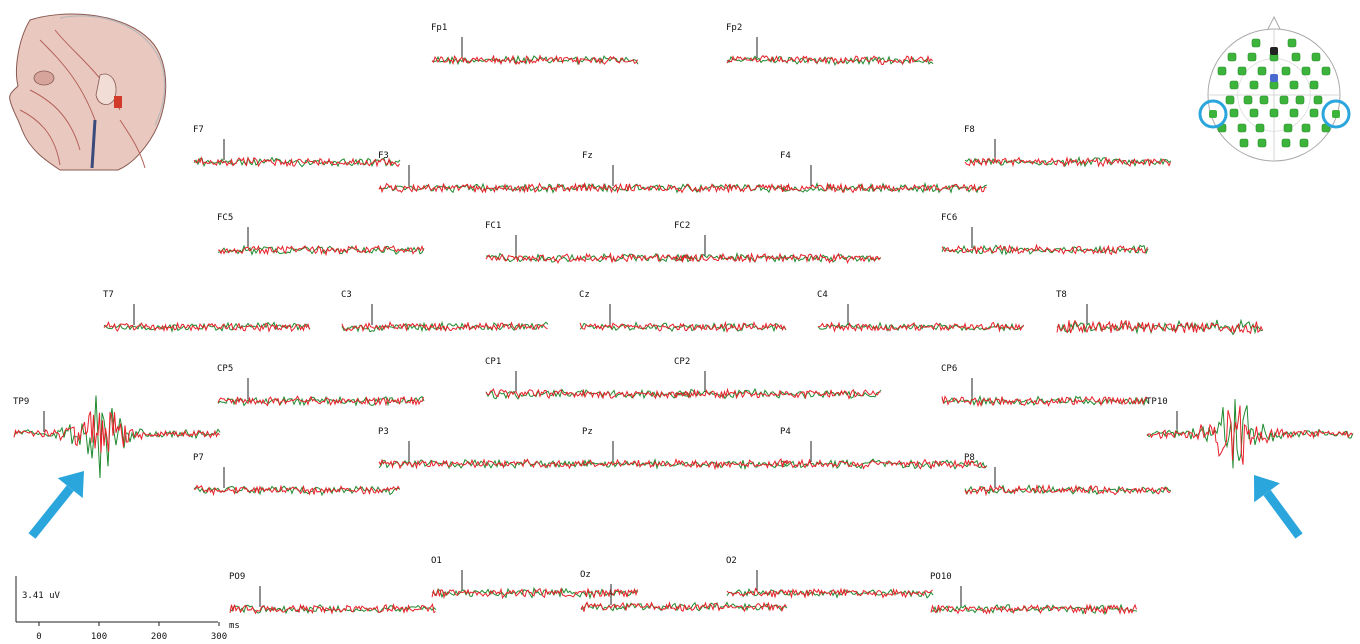 The width and height of the screenshot is (1360, 644). Describe the element at coordinates (1157, 402) in the screenshot. I see `channel-label: TP10` at that location.